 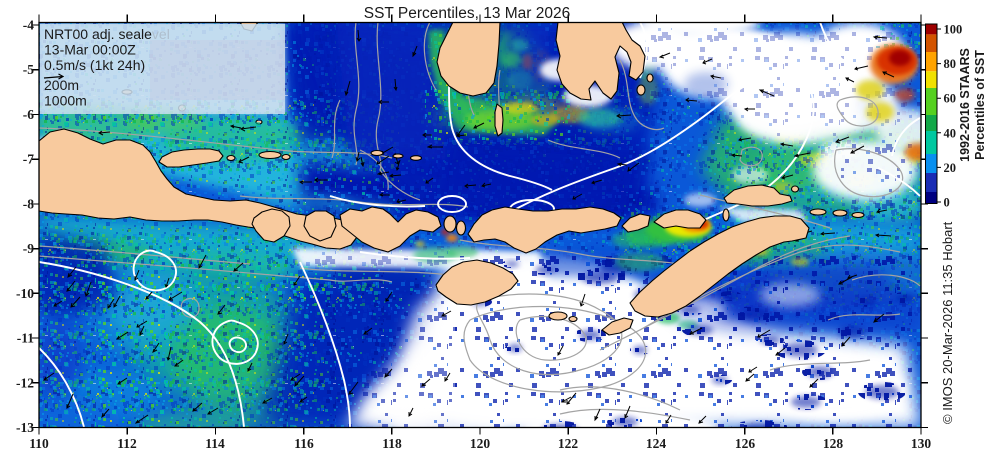 I want to click on svg-text: -12, so click(x=25, y=382).